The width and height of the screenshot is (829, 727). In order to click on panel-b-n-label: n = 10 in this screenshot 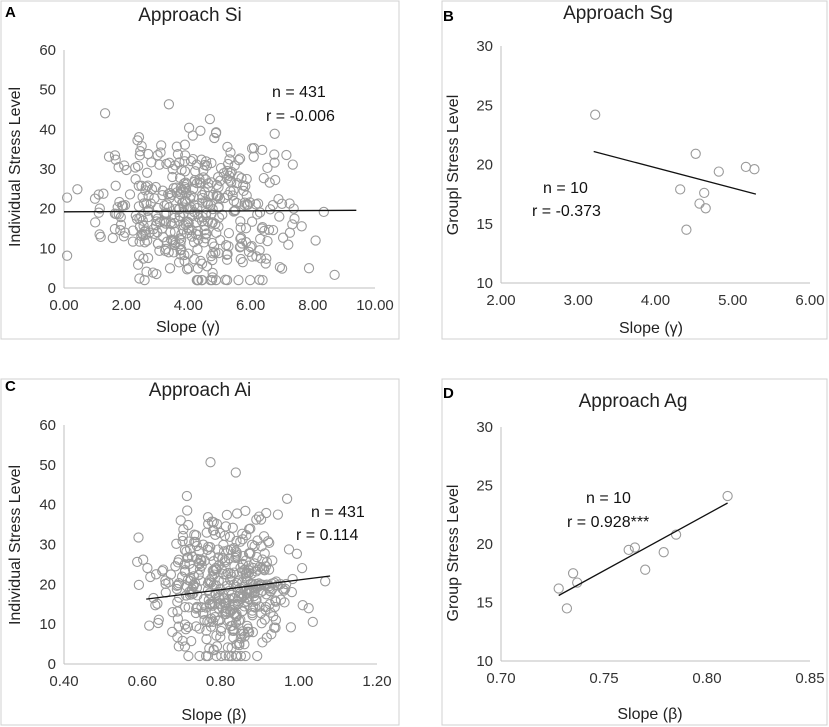, I will do `click(565, 188)`.